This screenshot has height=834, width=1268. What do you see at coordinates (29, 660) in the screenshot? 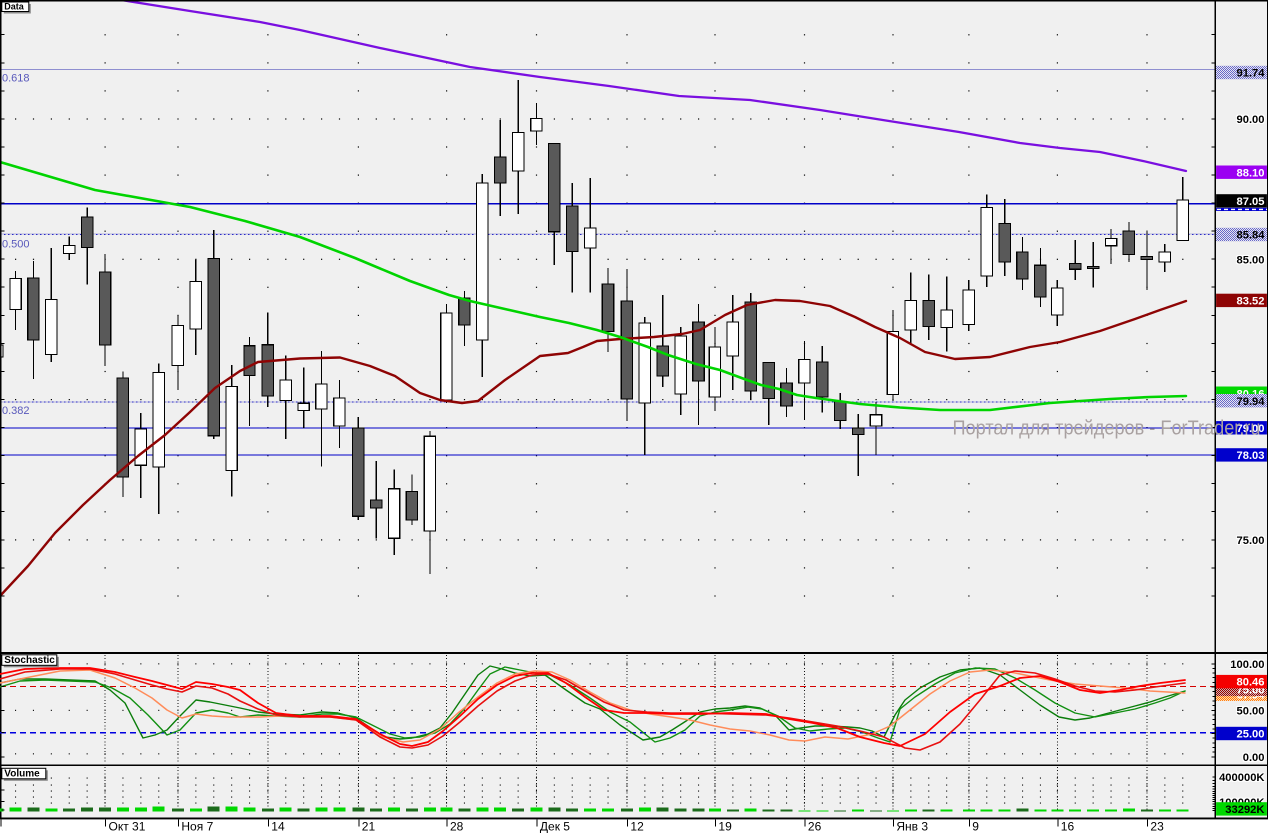
I see `svg-text: Stochastic` at bounding box center [29, 660].